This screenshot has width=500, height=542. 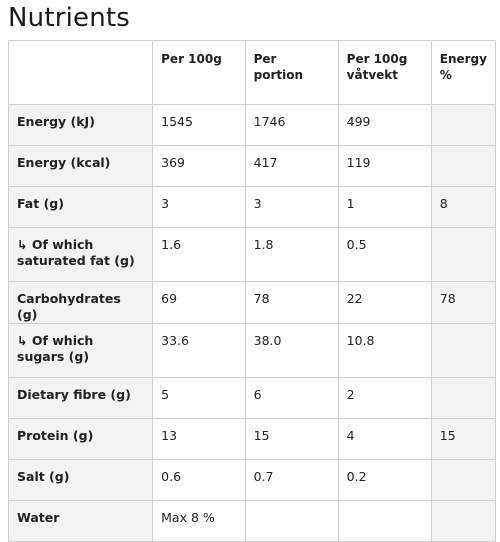 What do you see at coordinates (199, 439) in the screenshot?
I see `cell-per-100g: 13` at bounding box center [199, 439].